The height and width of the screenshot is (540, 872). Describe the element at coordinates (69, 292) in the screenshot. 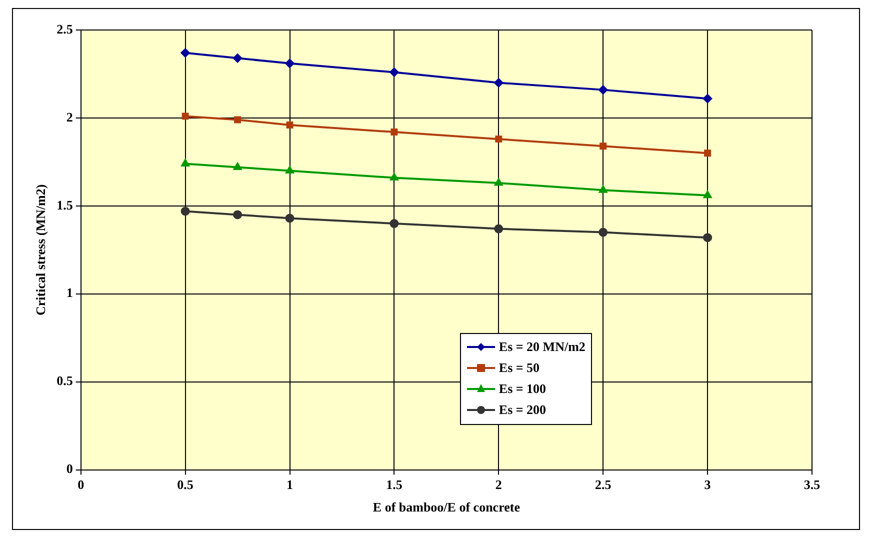

I see `y-tick-label: 1` at that location.